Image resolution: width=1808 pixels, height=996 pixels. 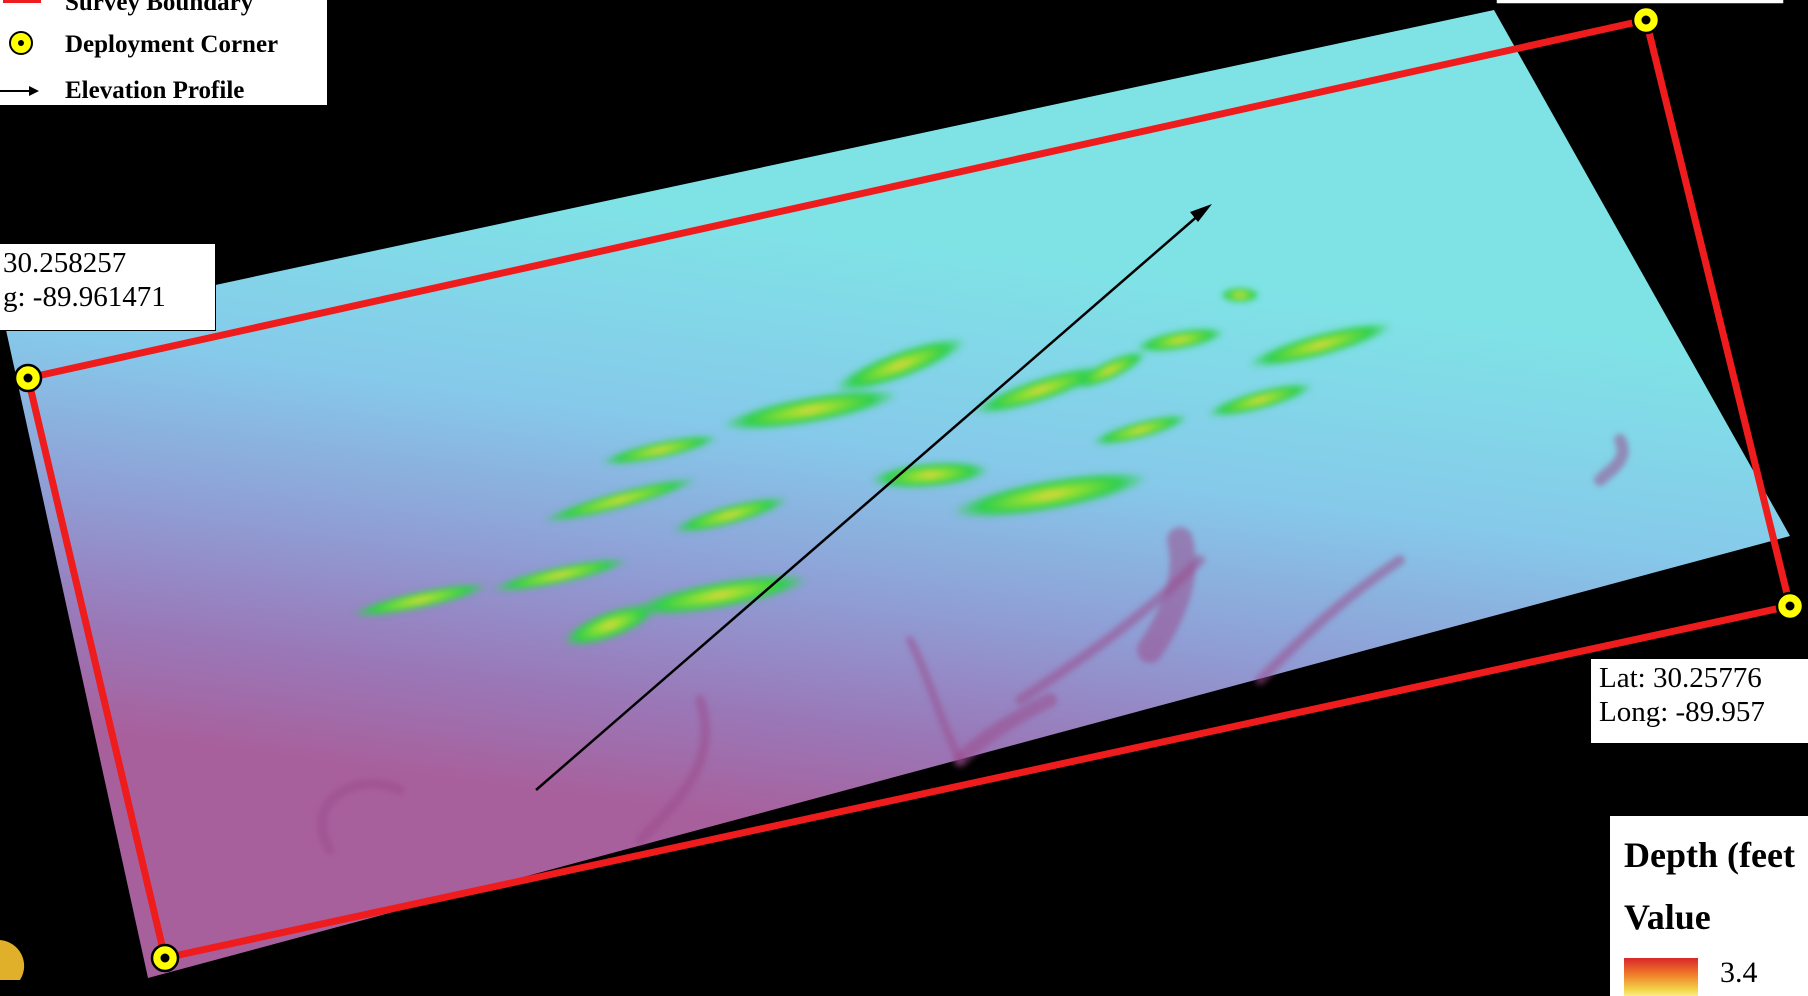 I want to click on legend-label: Survey Boundary, so click(x=159, y=8).